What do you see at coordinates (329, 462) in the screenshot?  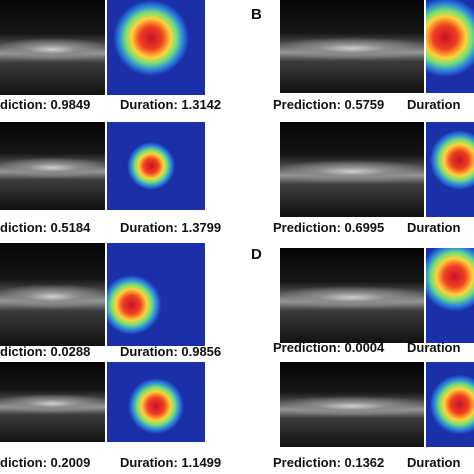 I see `prediction-caption: Prediction: 0.1362` at bounding box center [329, 462].